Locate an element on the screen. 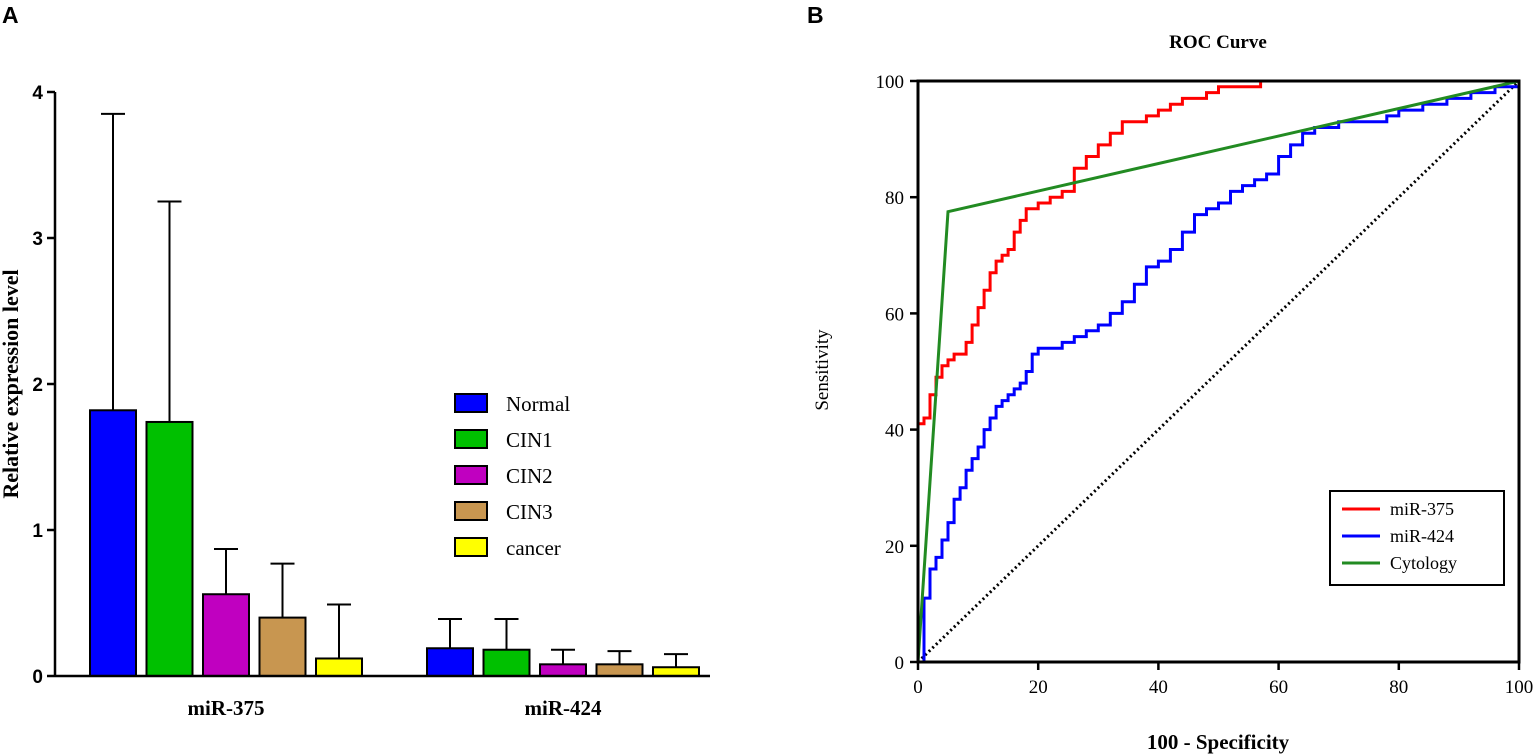  x-category-label: miR-424 is located at coordinates (563, 708).